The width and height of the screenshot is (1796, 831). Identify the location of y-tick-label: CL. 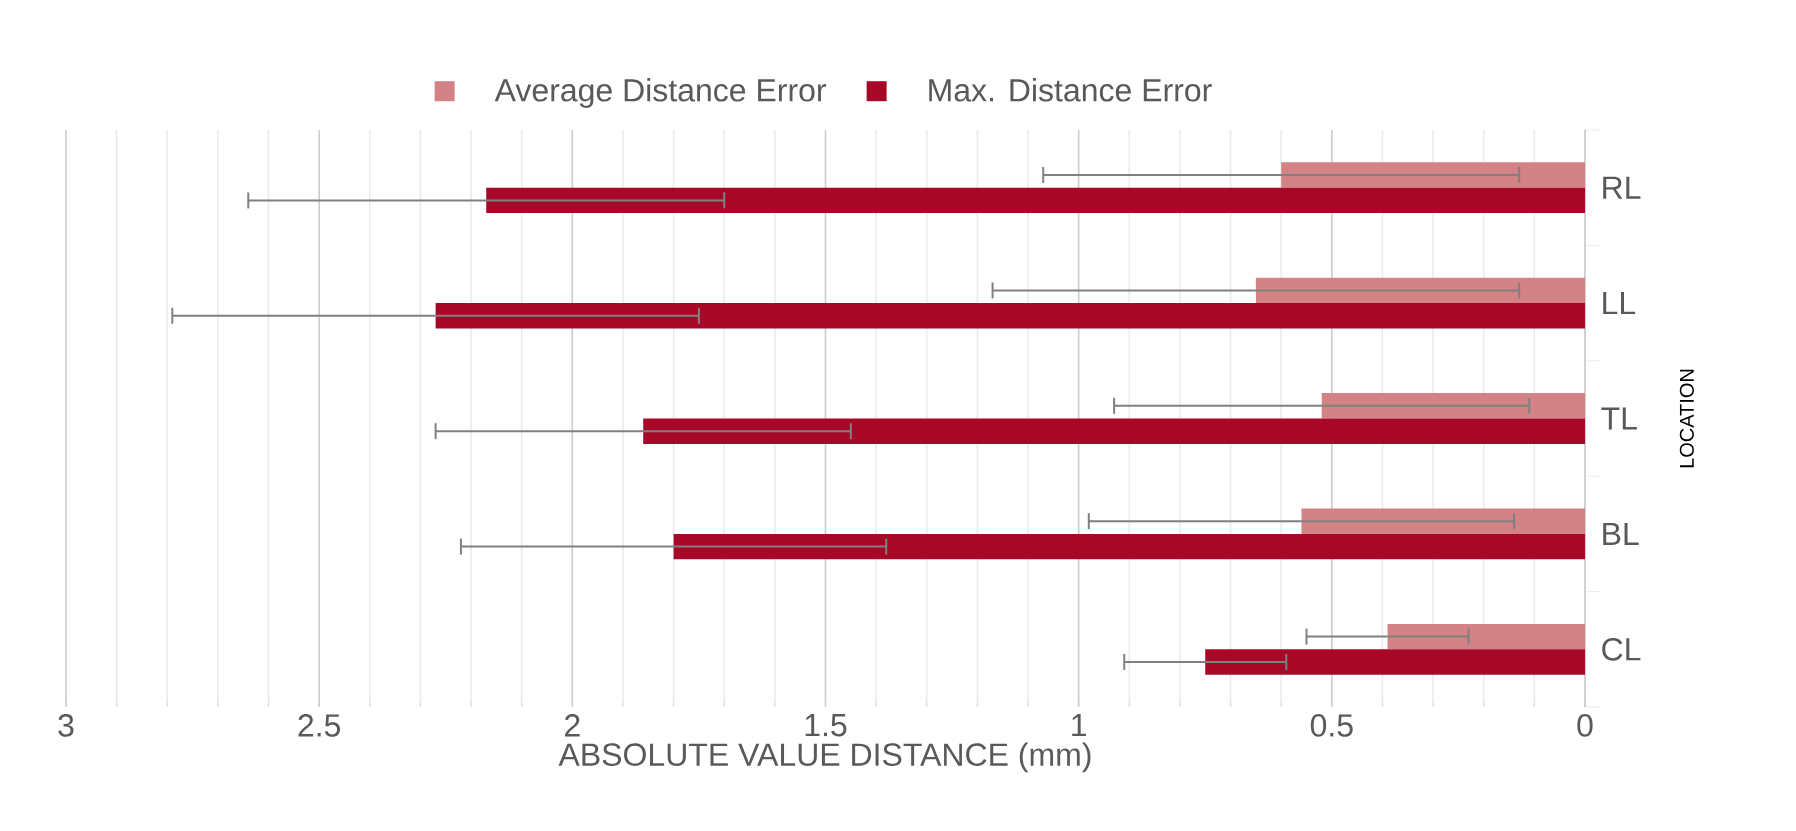
(1621, 649).